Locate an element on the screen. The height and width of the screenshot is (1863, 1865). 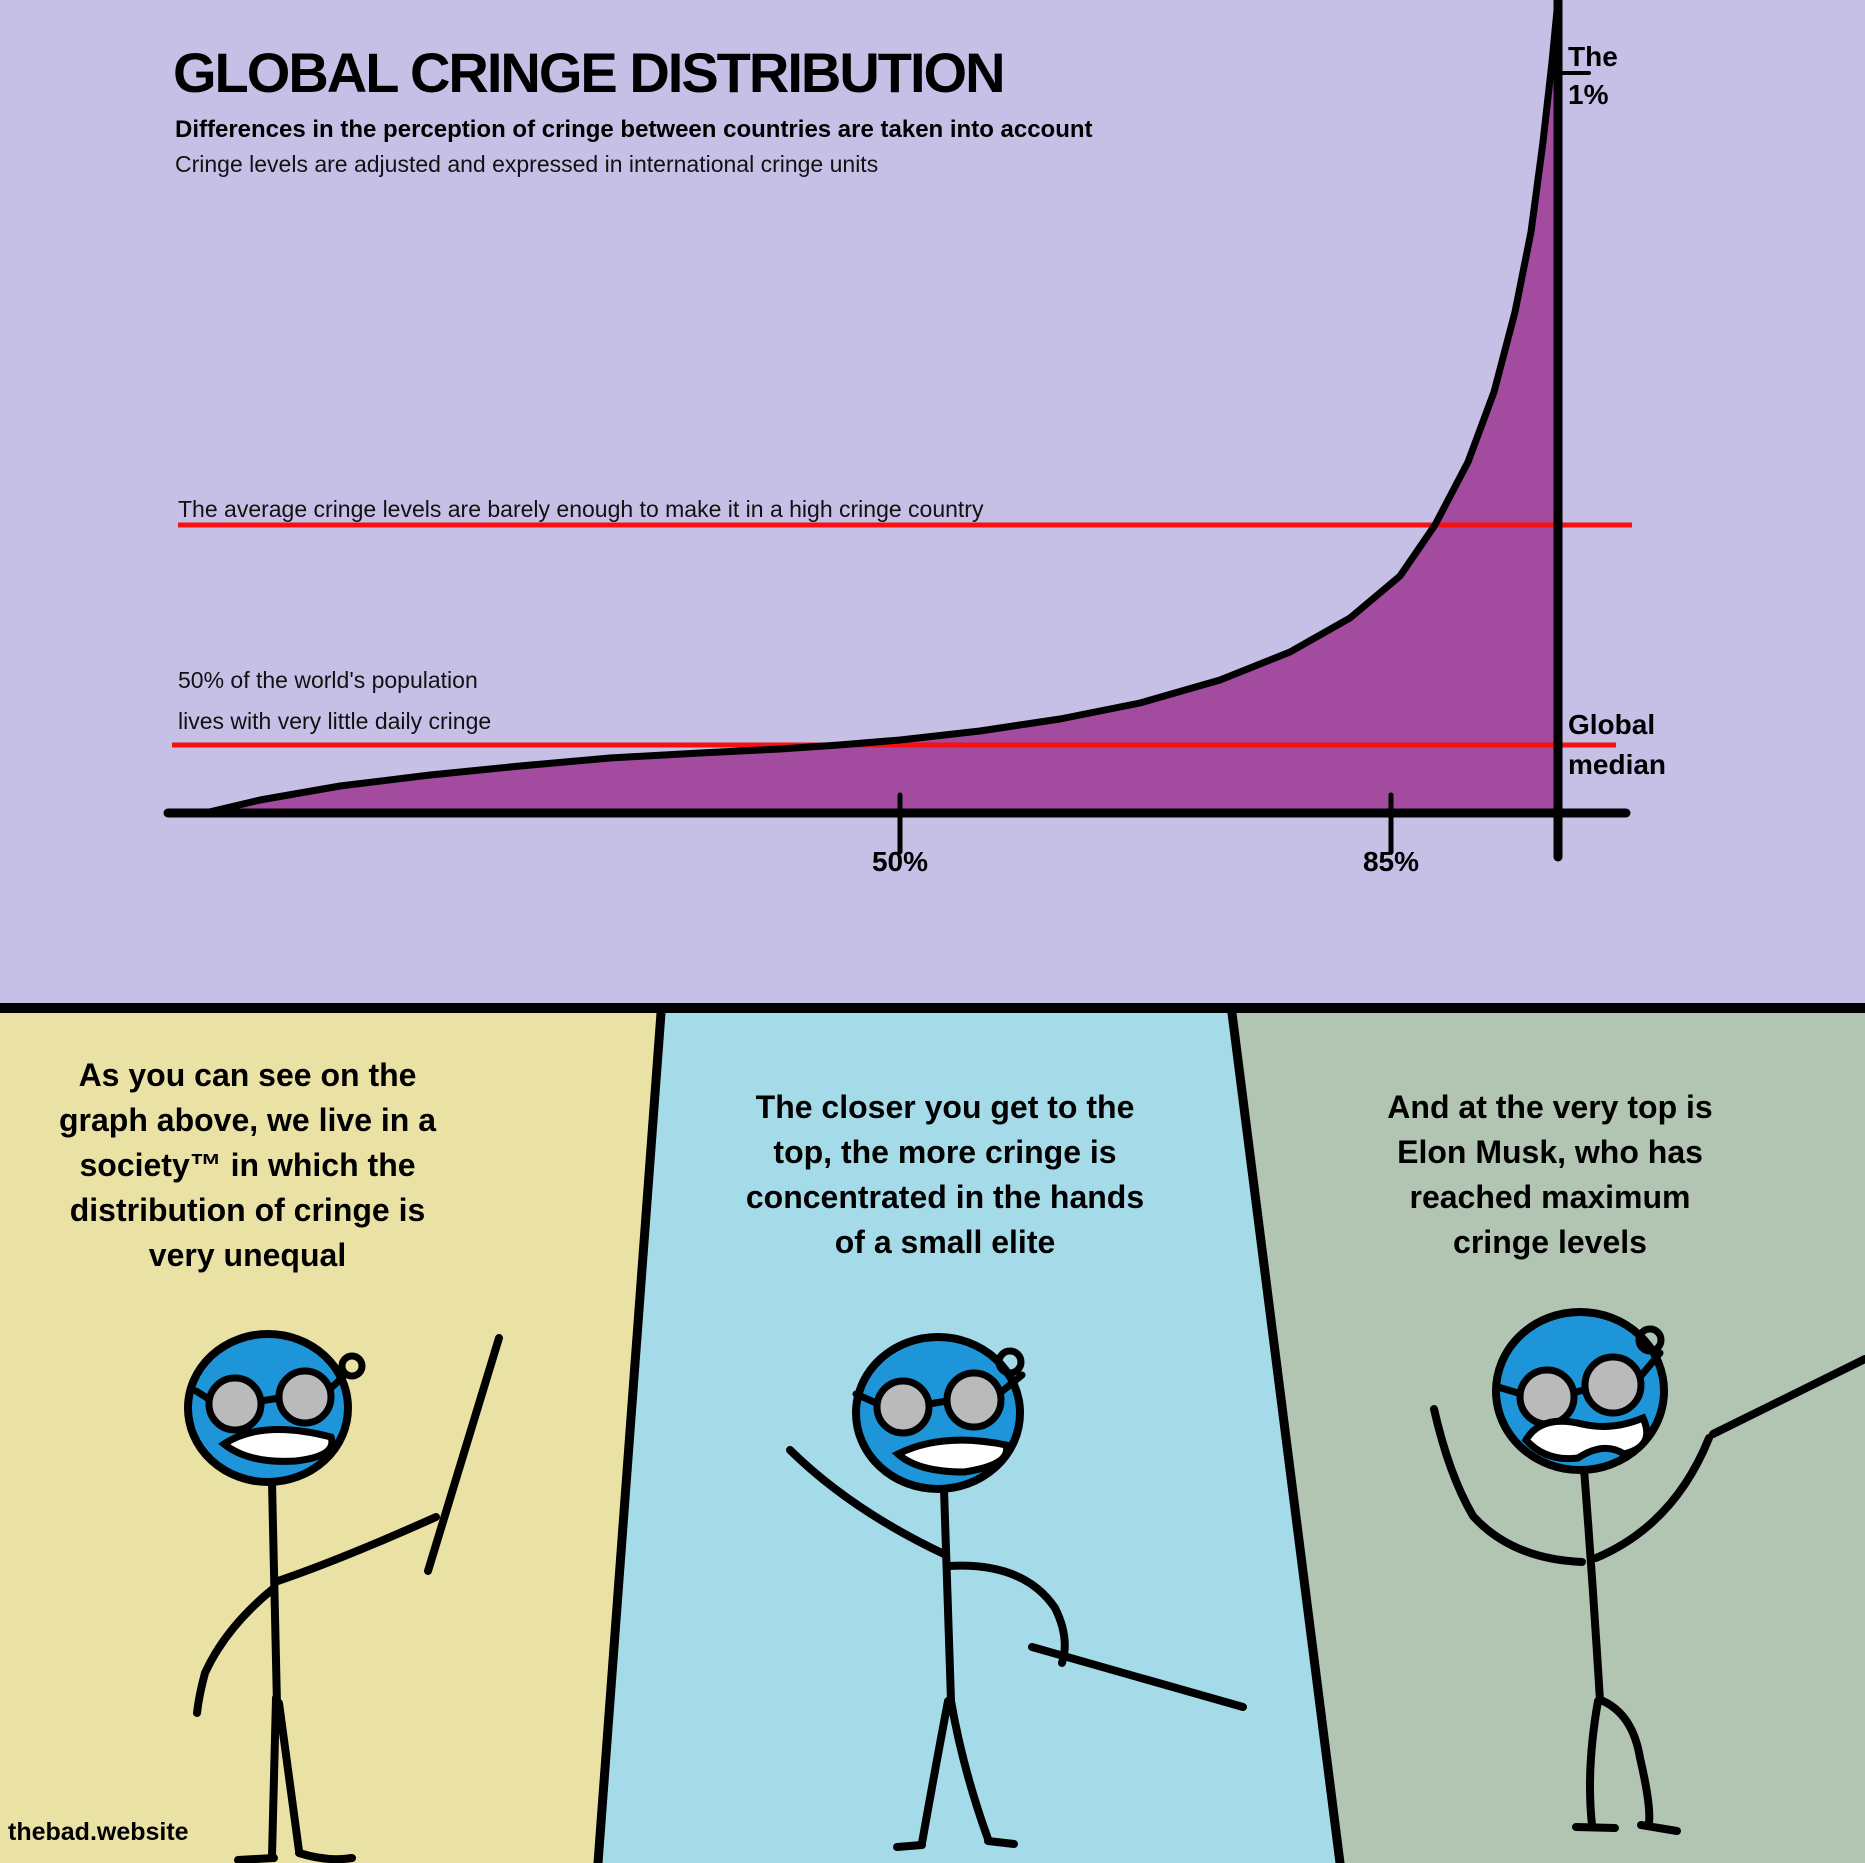
figure3-body is located at coordinates (1592, 1585).